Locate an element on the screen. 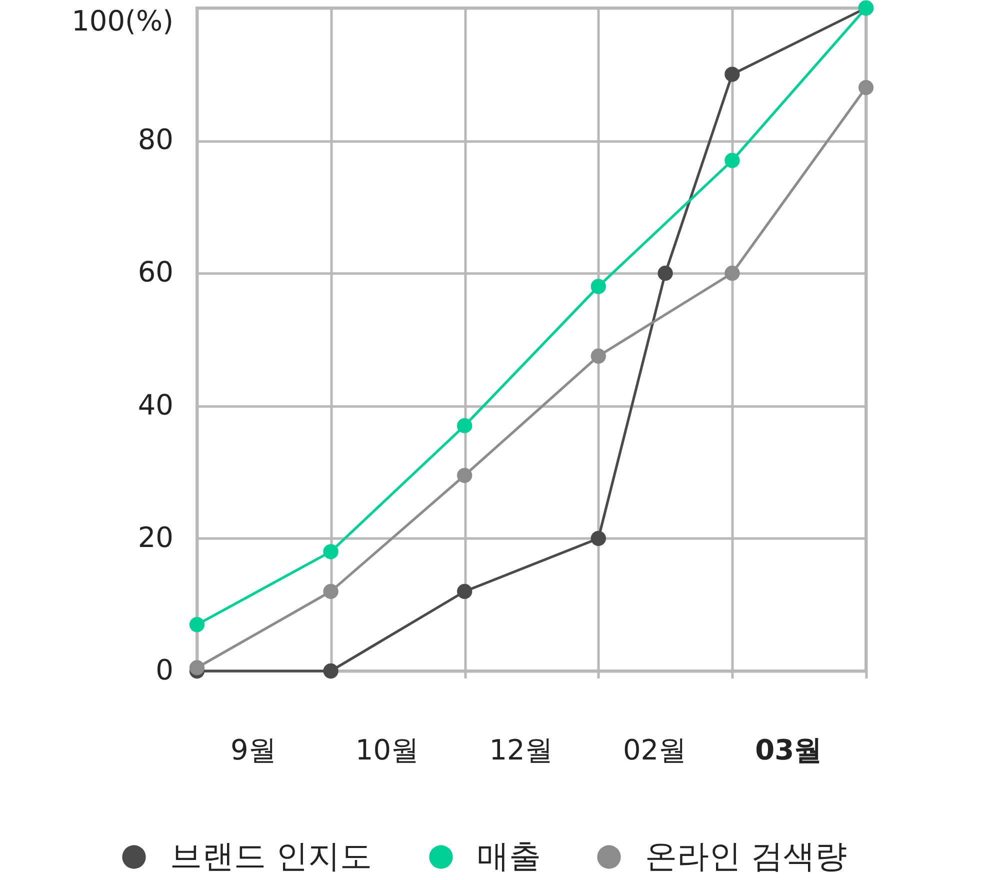  y-tick-label: 100(%) is located at coordinates (123, 21).